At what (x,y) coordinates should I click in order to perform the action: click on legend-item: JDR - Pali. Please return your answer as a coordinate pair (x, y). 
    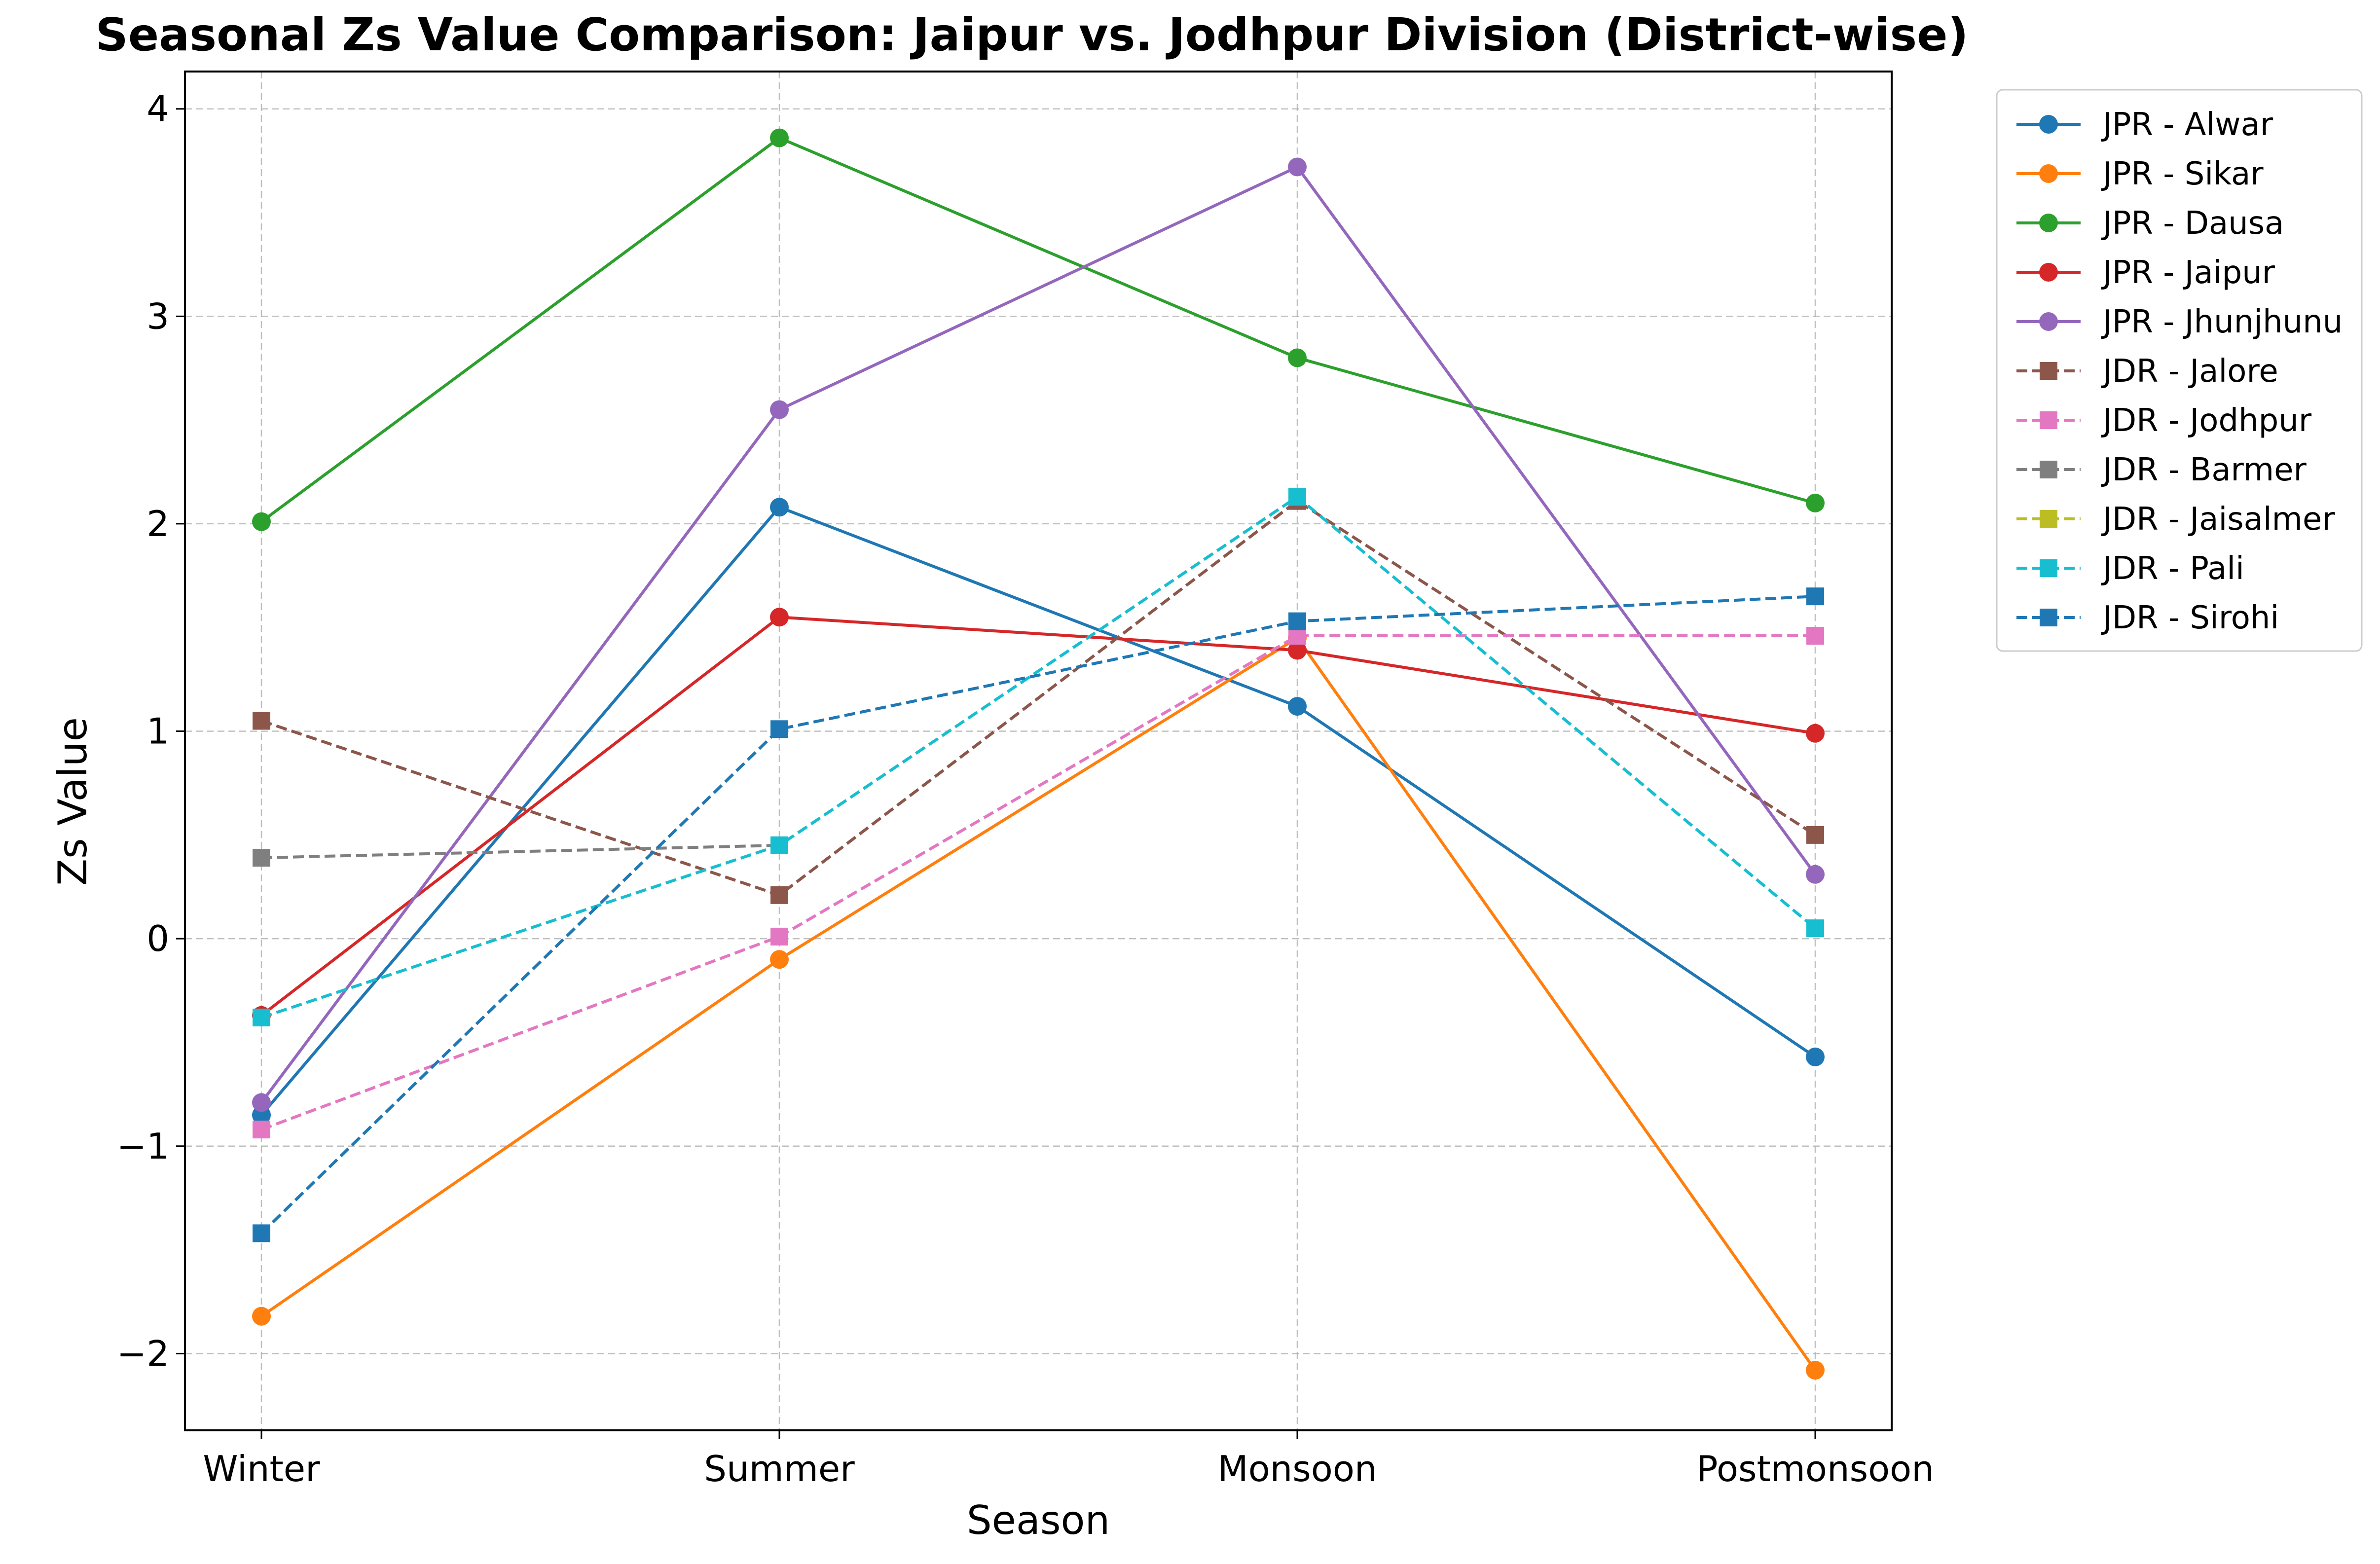
    Looking at the image, I should click on (2130, 568).